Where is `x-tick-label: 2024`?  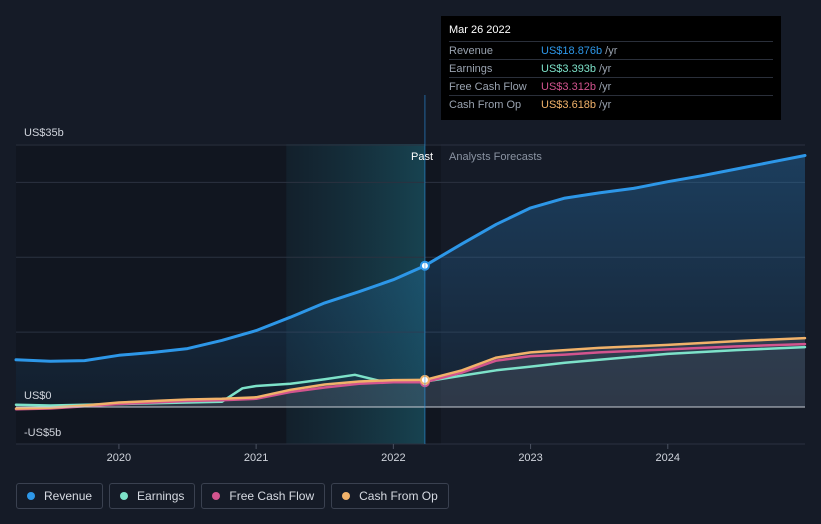
x-tick-label: 2024 is located at coordinates (668, 458).